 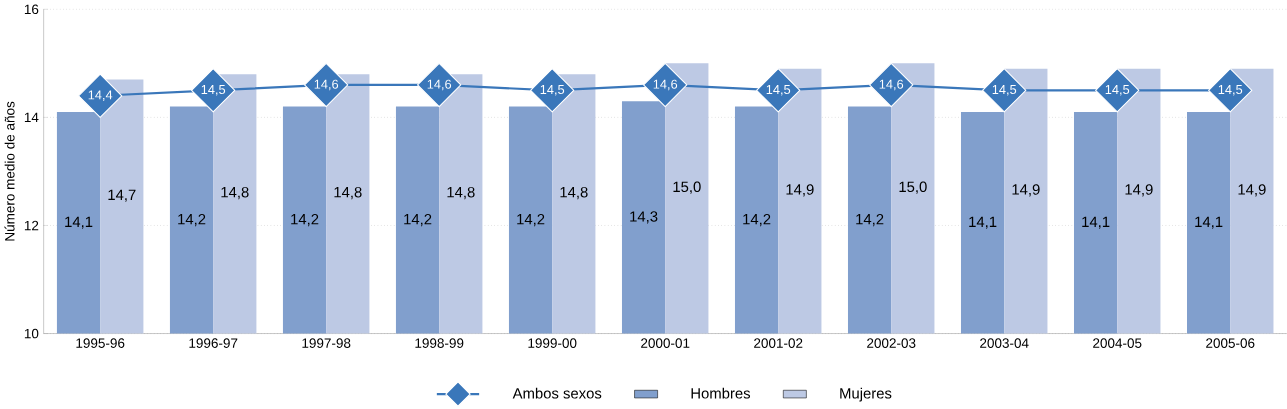 What do you see at coordinates (665, 343) in the screenshot?
I see `x-tick-label: 2000-01` at bounding box center [665, 343].